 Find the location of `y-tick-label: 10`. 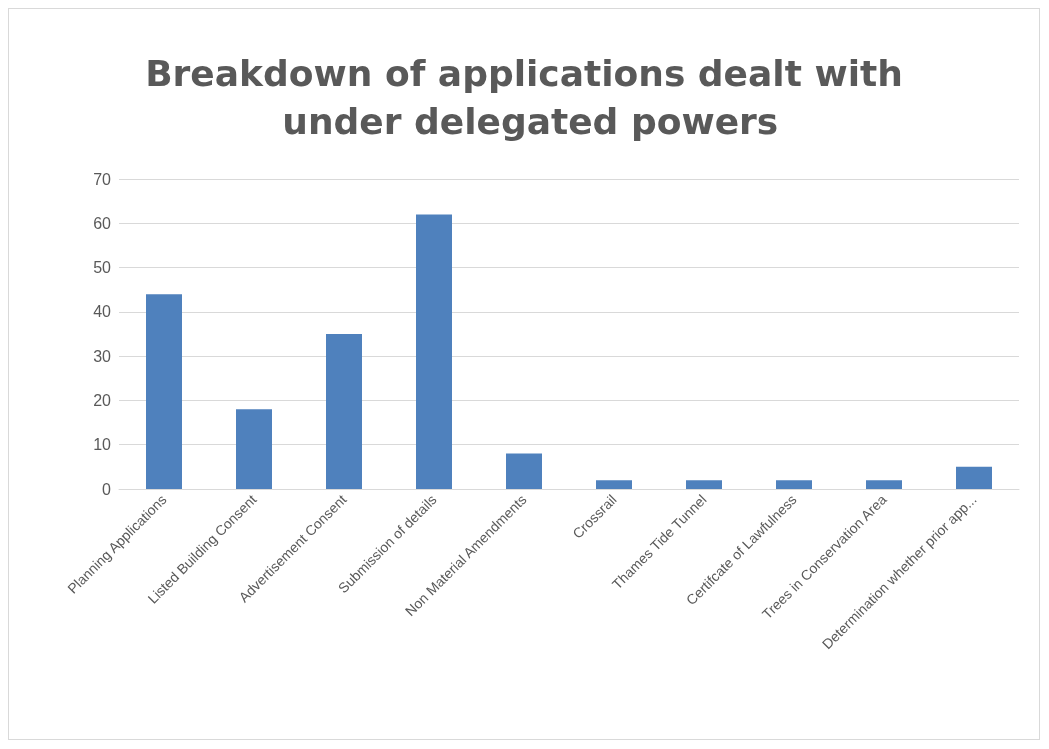

y-tick-label: 10 is located at coordinates (102, 445).